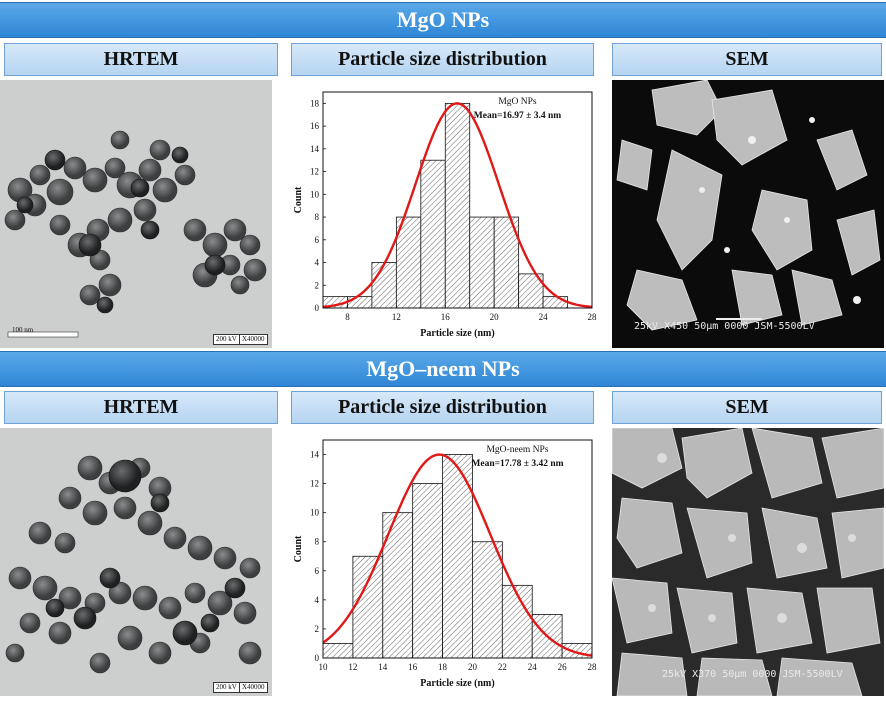 The image size is (886, 705). What do you see at coordinates (518, 116) in the screenshot?
I see `chart-annotation: Mean=16.97 ± 3.4 nm` at bounding box center [518, 116].